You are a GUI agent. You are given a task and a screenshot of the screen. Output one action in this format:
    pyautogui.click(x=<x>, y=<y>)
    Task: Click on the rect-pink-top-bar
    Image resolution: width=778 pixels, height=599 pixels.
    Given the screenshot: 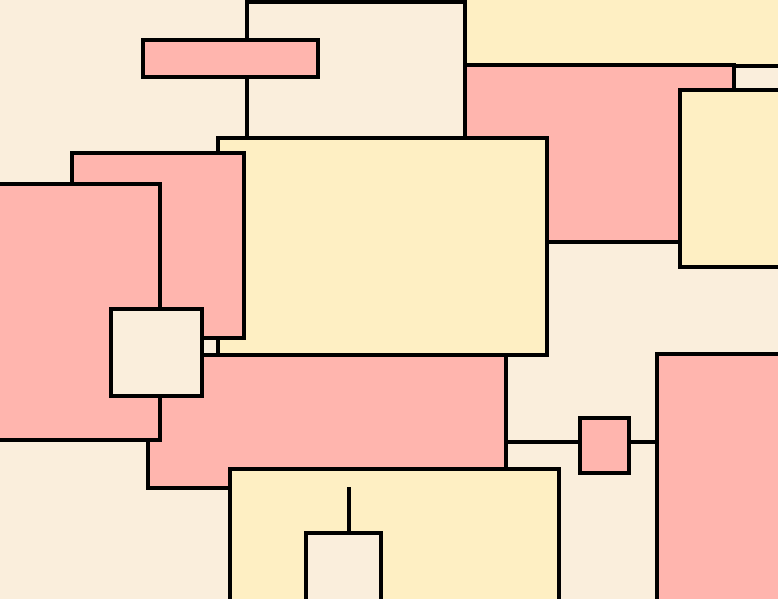 What is the action you would take?
    pyautogui.click(x=230, y=58)
    